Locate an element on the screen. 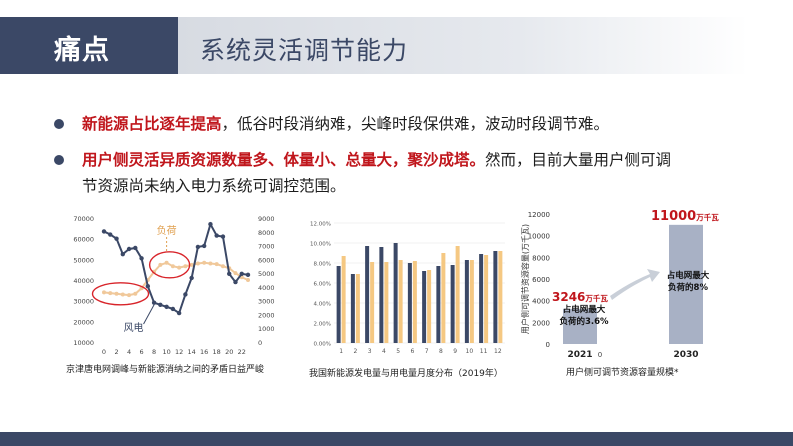 The width and height of the screenshot is (793, 446). y-tick-label: 2.00% is located at coordinates (322, 325).